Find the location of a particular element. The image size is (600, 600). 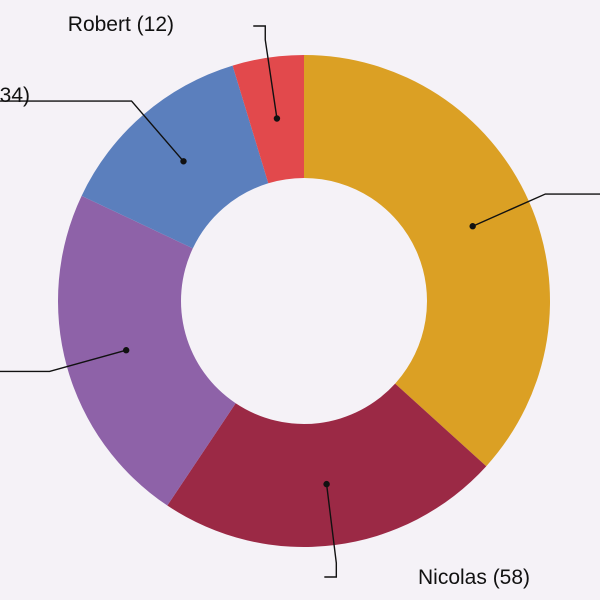

slice-label-robert: Robert (12) is located at coordinates (121, 24).